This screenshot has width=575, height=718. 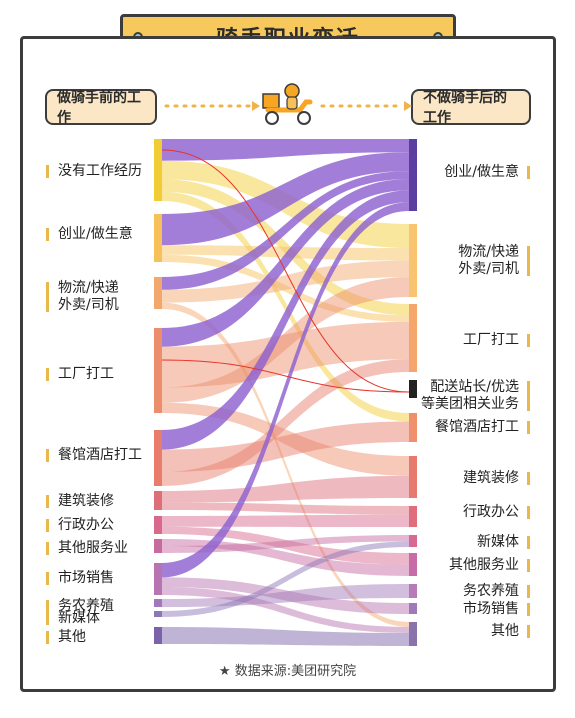 What do you see at coordinates (287, 671) in the screenshot?
I see `data-source: ★ 数据来源:美团研究院` at bounding box center [287, 671].